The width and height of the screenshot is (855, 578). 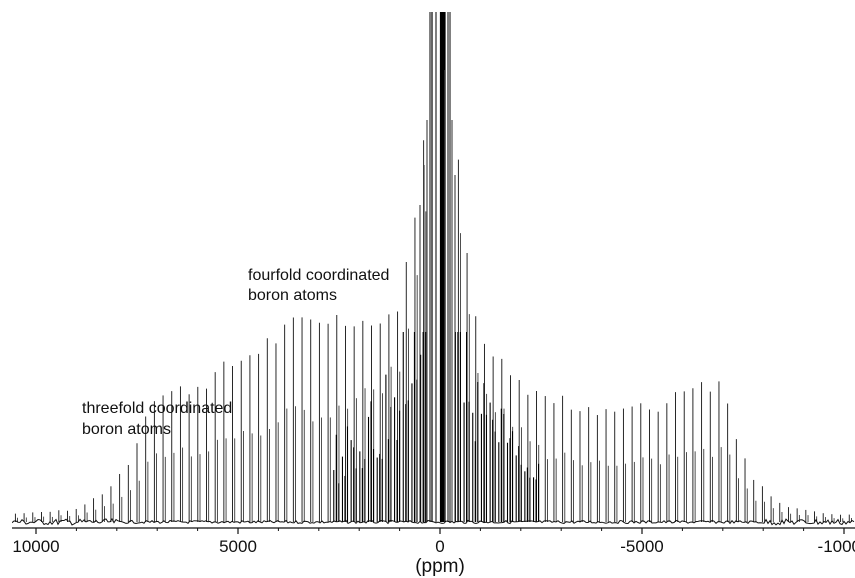 I want to click on annotation-threefold-line1: threefold coordinated, so click(x=157, y=408).